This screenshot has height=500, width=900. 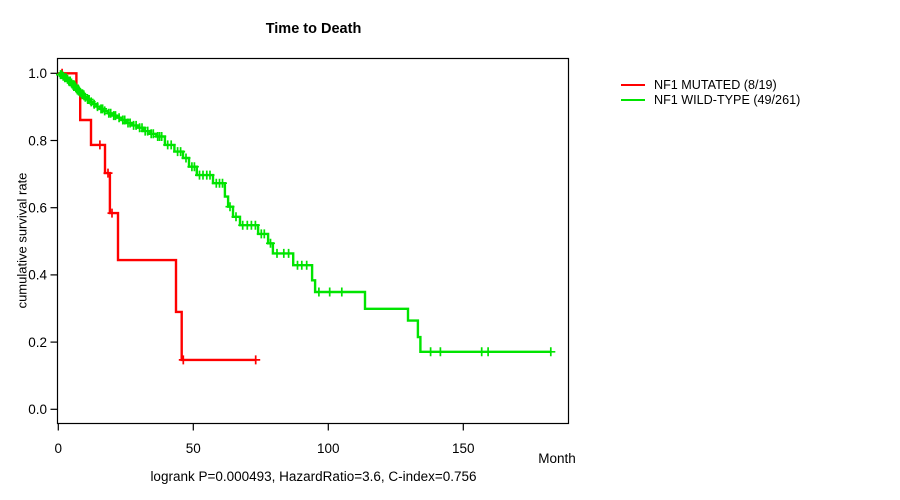 What do you see at coordinates (557, 458) in the screenshot?
I see `x-axis-label: Month` at bounding box center [557, 458].